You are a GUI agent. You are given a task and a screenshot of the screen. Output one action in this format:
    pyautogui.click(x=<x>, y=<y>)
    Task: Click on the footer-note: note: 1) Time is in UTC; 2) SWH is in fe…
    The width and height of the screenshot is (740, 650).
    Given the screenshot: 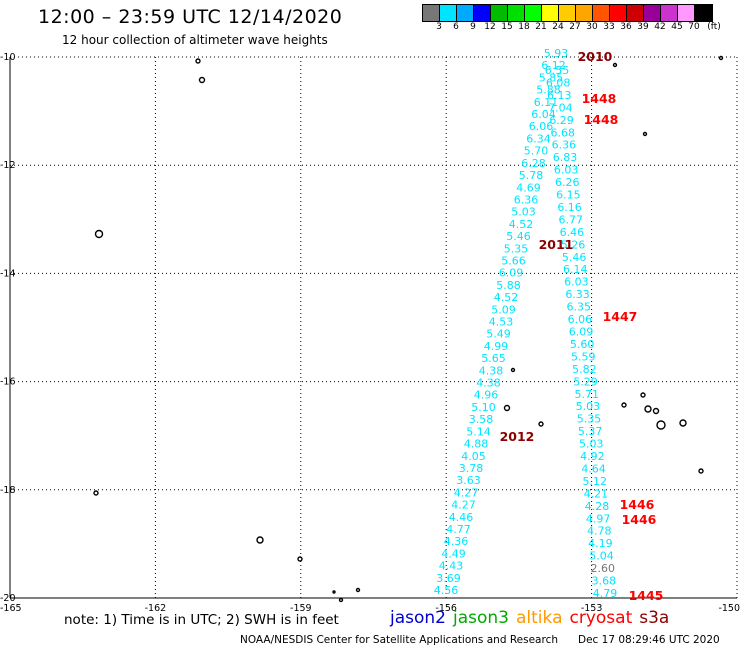 What is the action you would take?
    pyautogui.click(x=201, y=620)
    